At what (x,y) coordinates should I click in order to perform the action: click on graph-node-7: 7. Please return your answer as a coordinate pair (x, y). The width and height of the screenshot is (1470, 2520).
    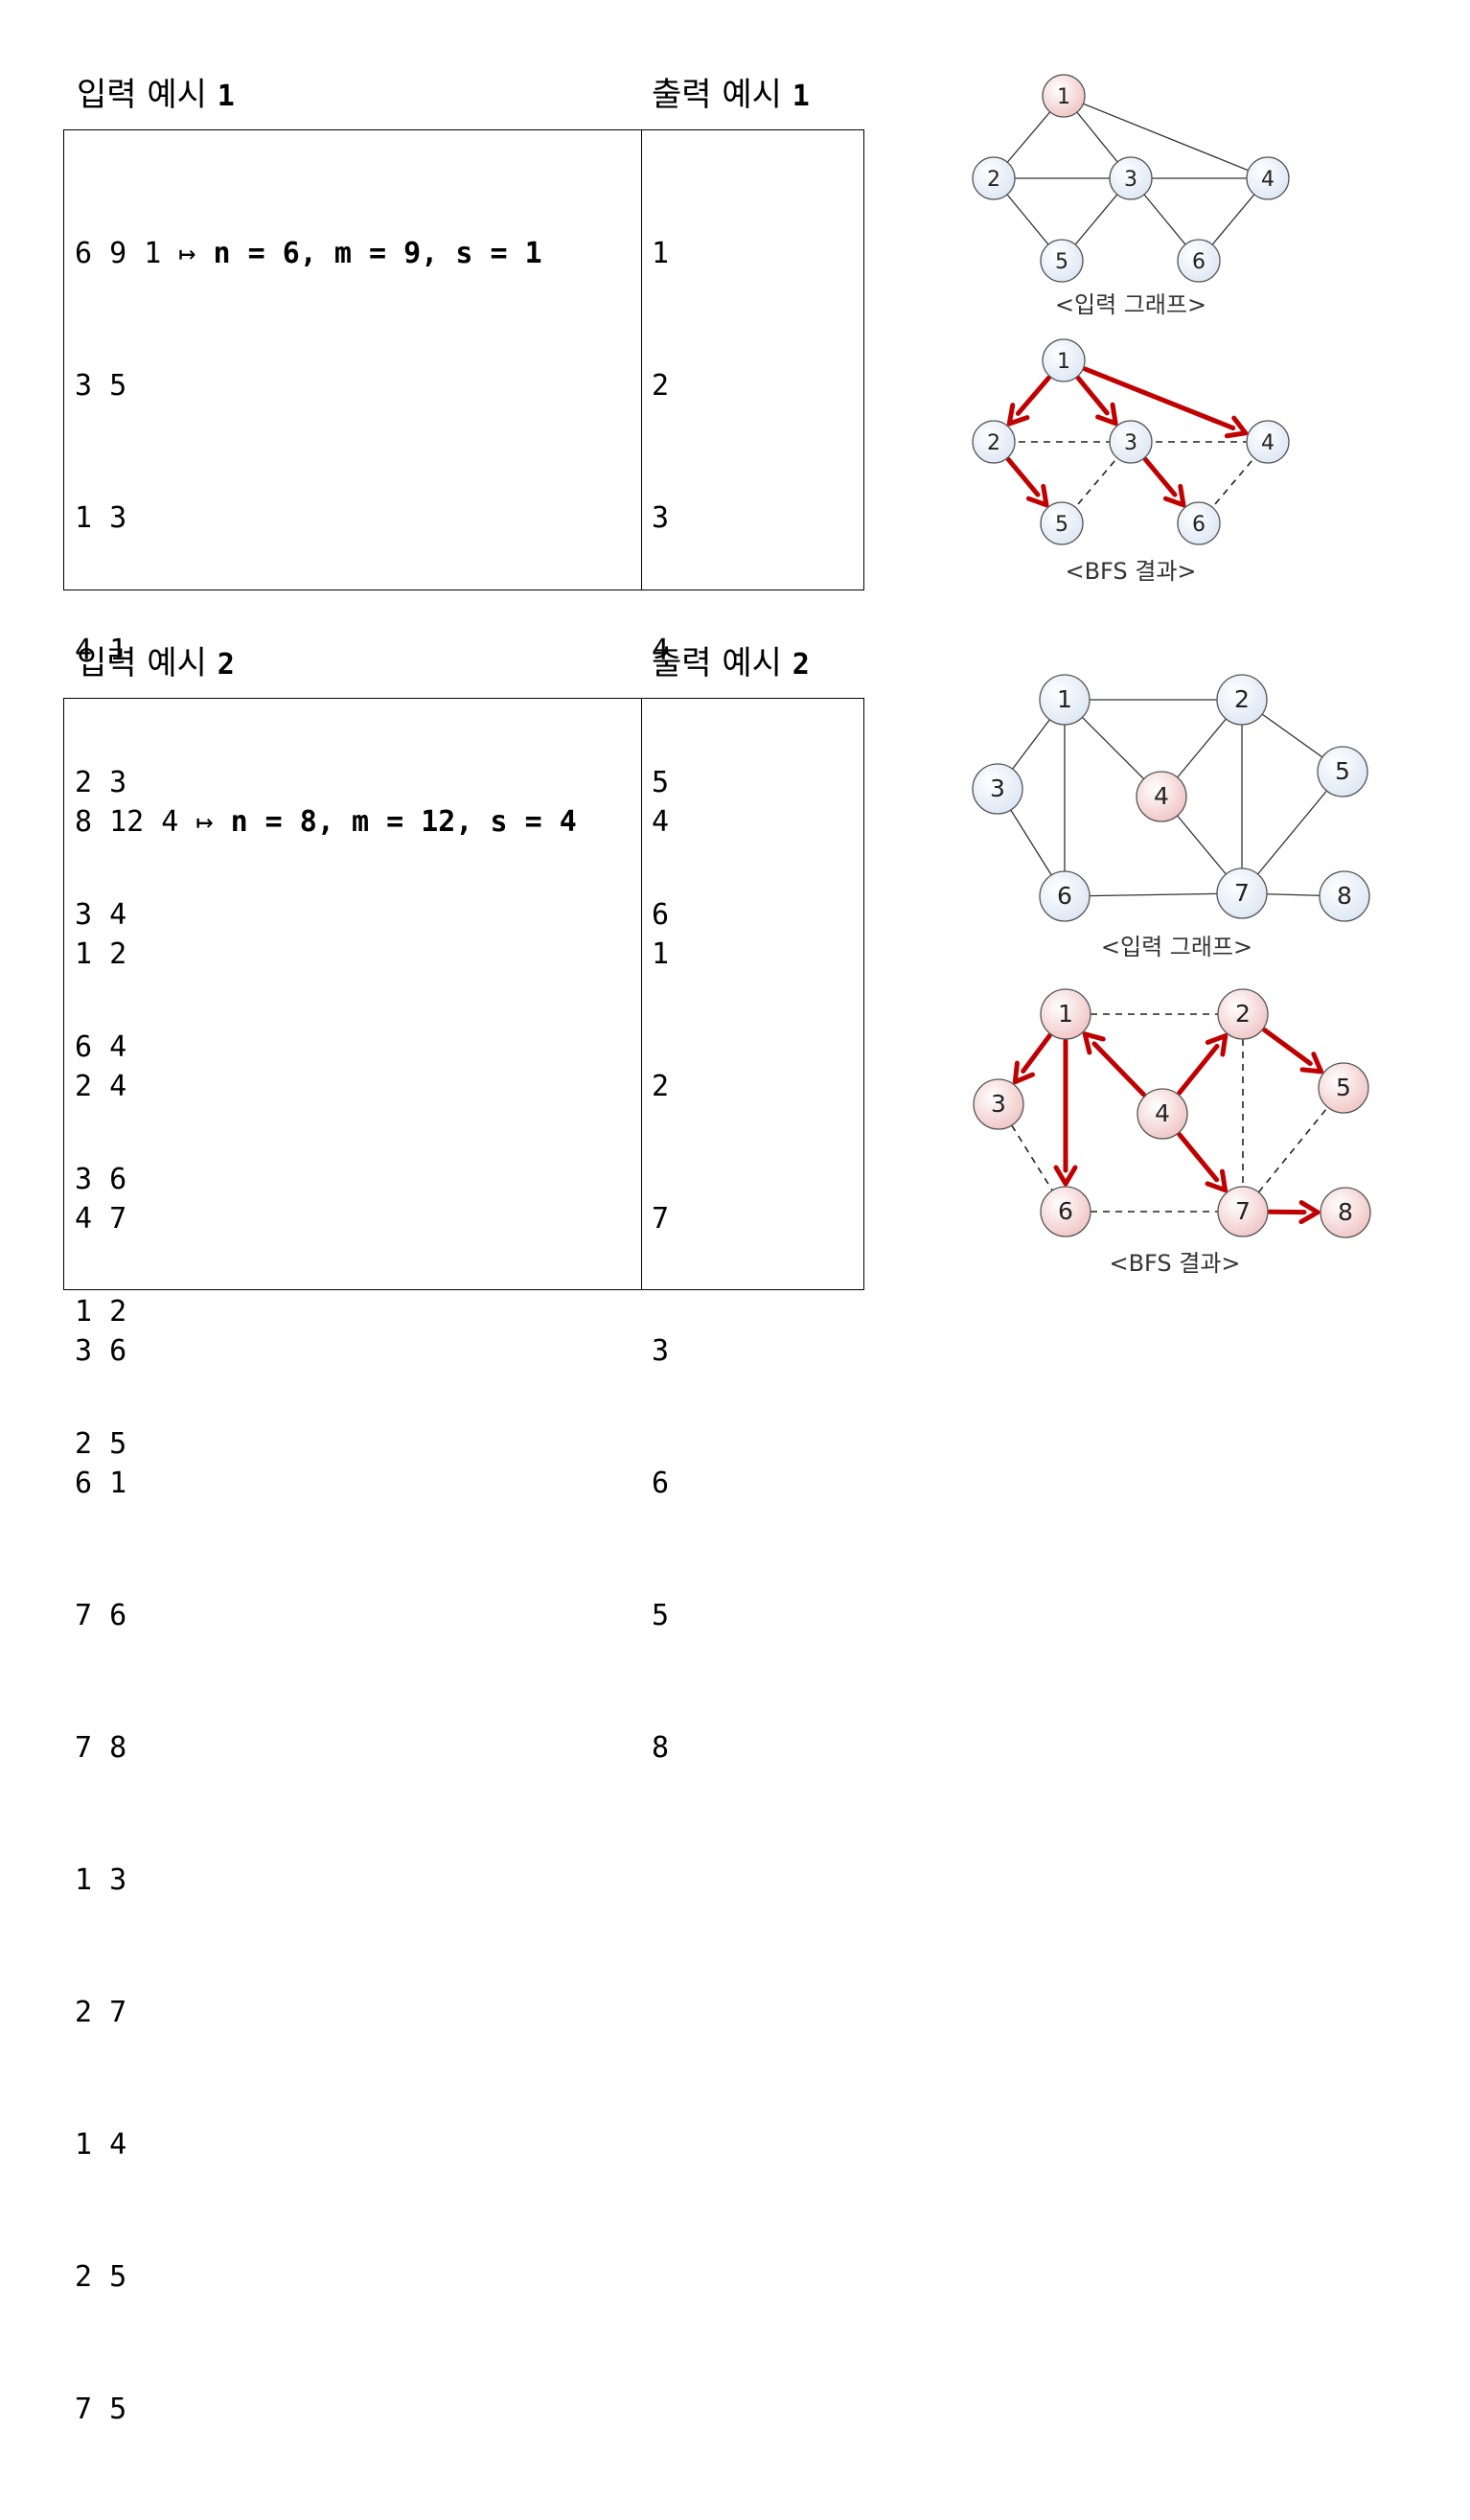
    Looking at the image, I should click on (1243, 1212).